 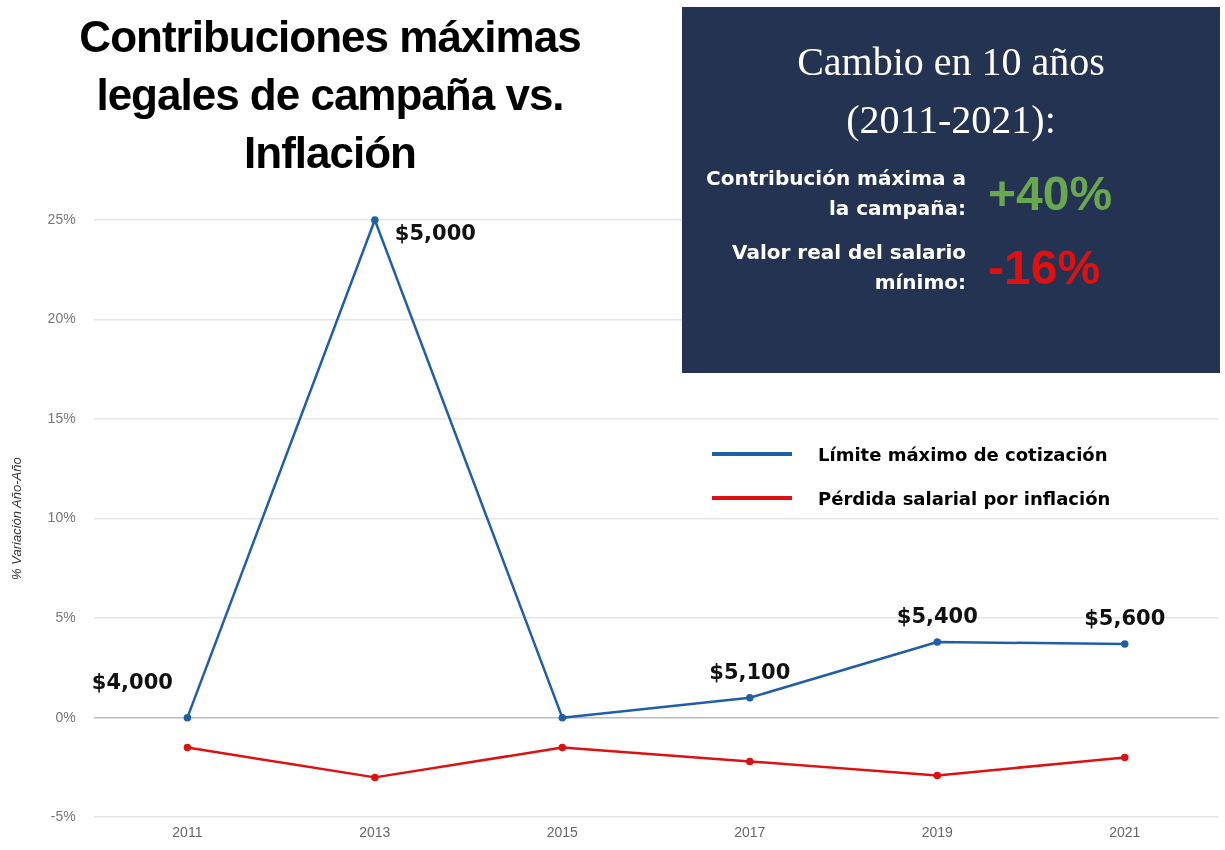 What do you see at coordinates (65, 616) in the screenshot?
I see `y-tick-label: 5%` at bounding box center [65, 616].